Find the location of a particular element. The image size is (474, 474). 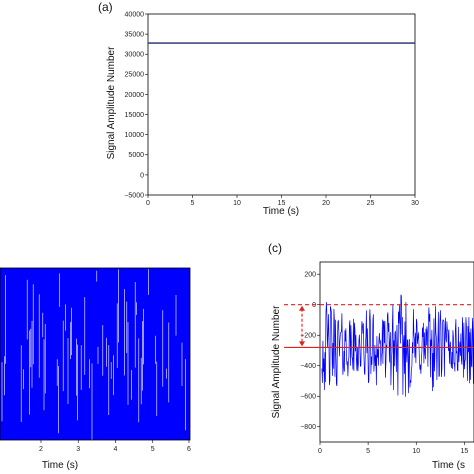

panel-a-y-tick-label: 10000 is located at coordinates (135, 135).